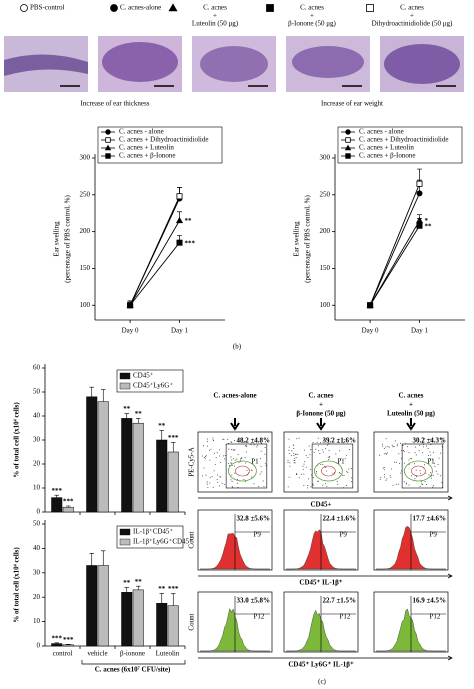 Image resolution: width=474 pixels, height=689 pixels. I want to click on tissue, so click(234, 64).